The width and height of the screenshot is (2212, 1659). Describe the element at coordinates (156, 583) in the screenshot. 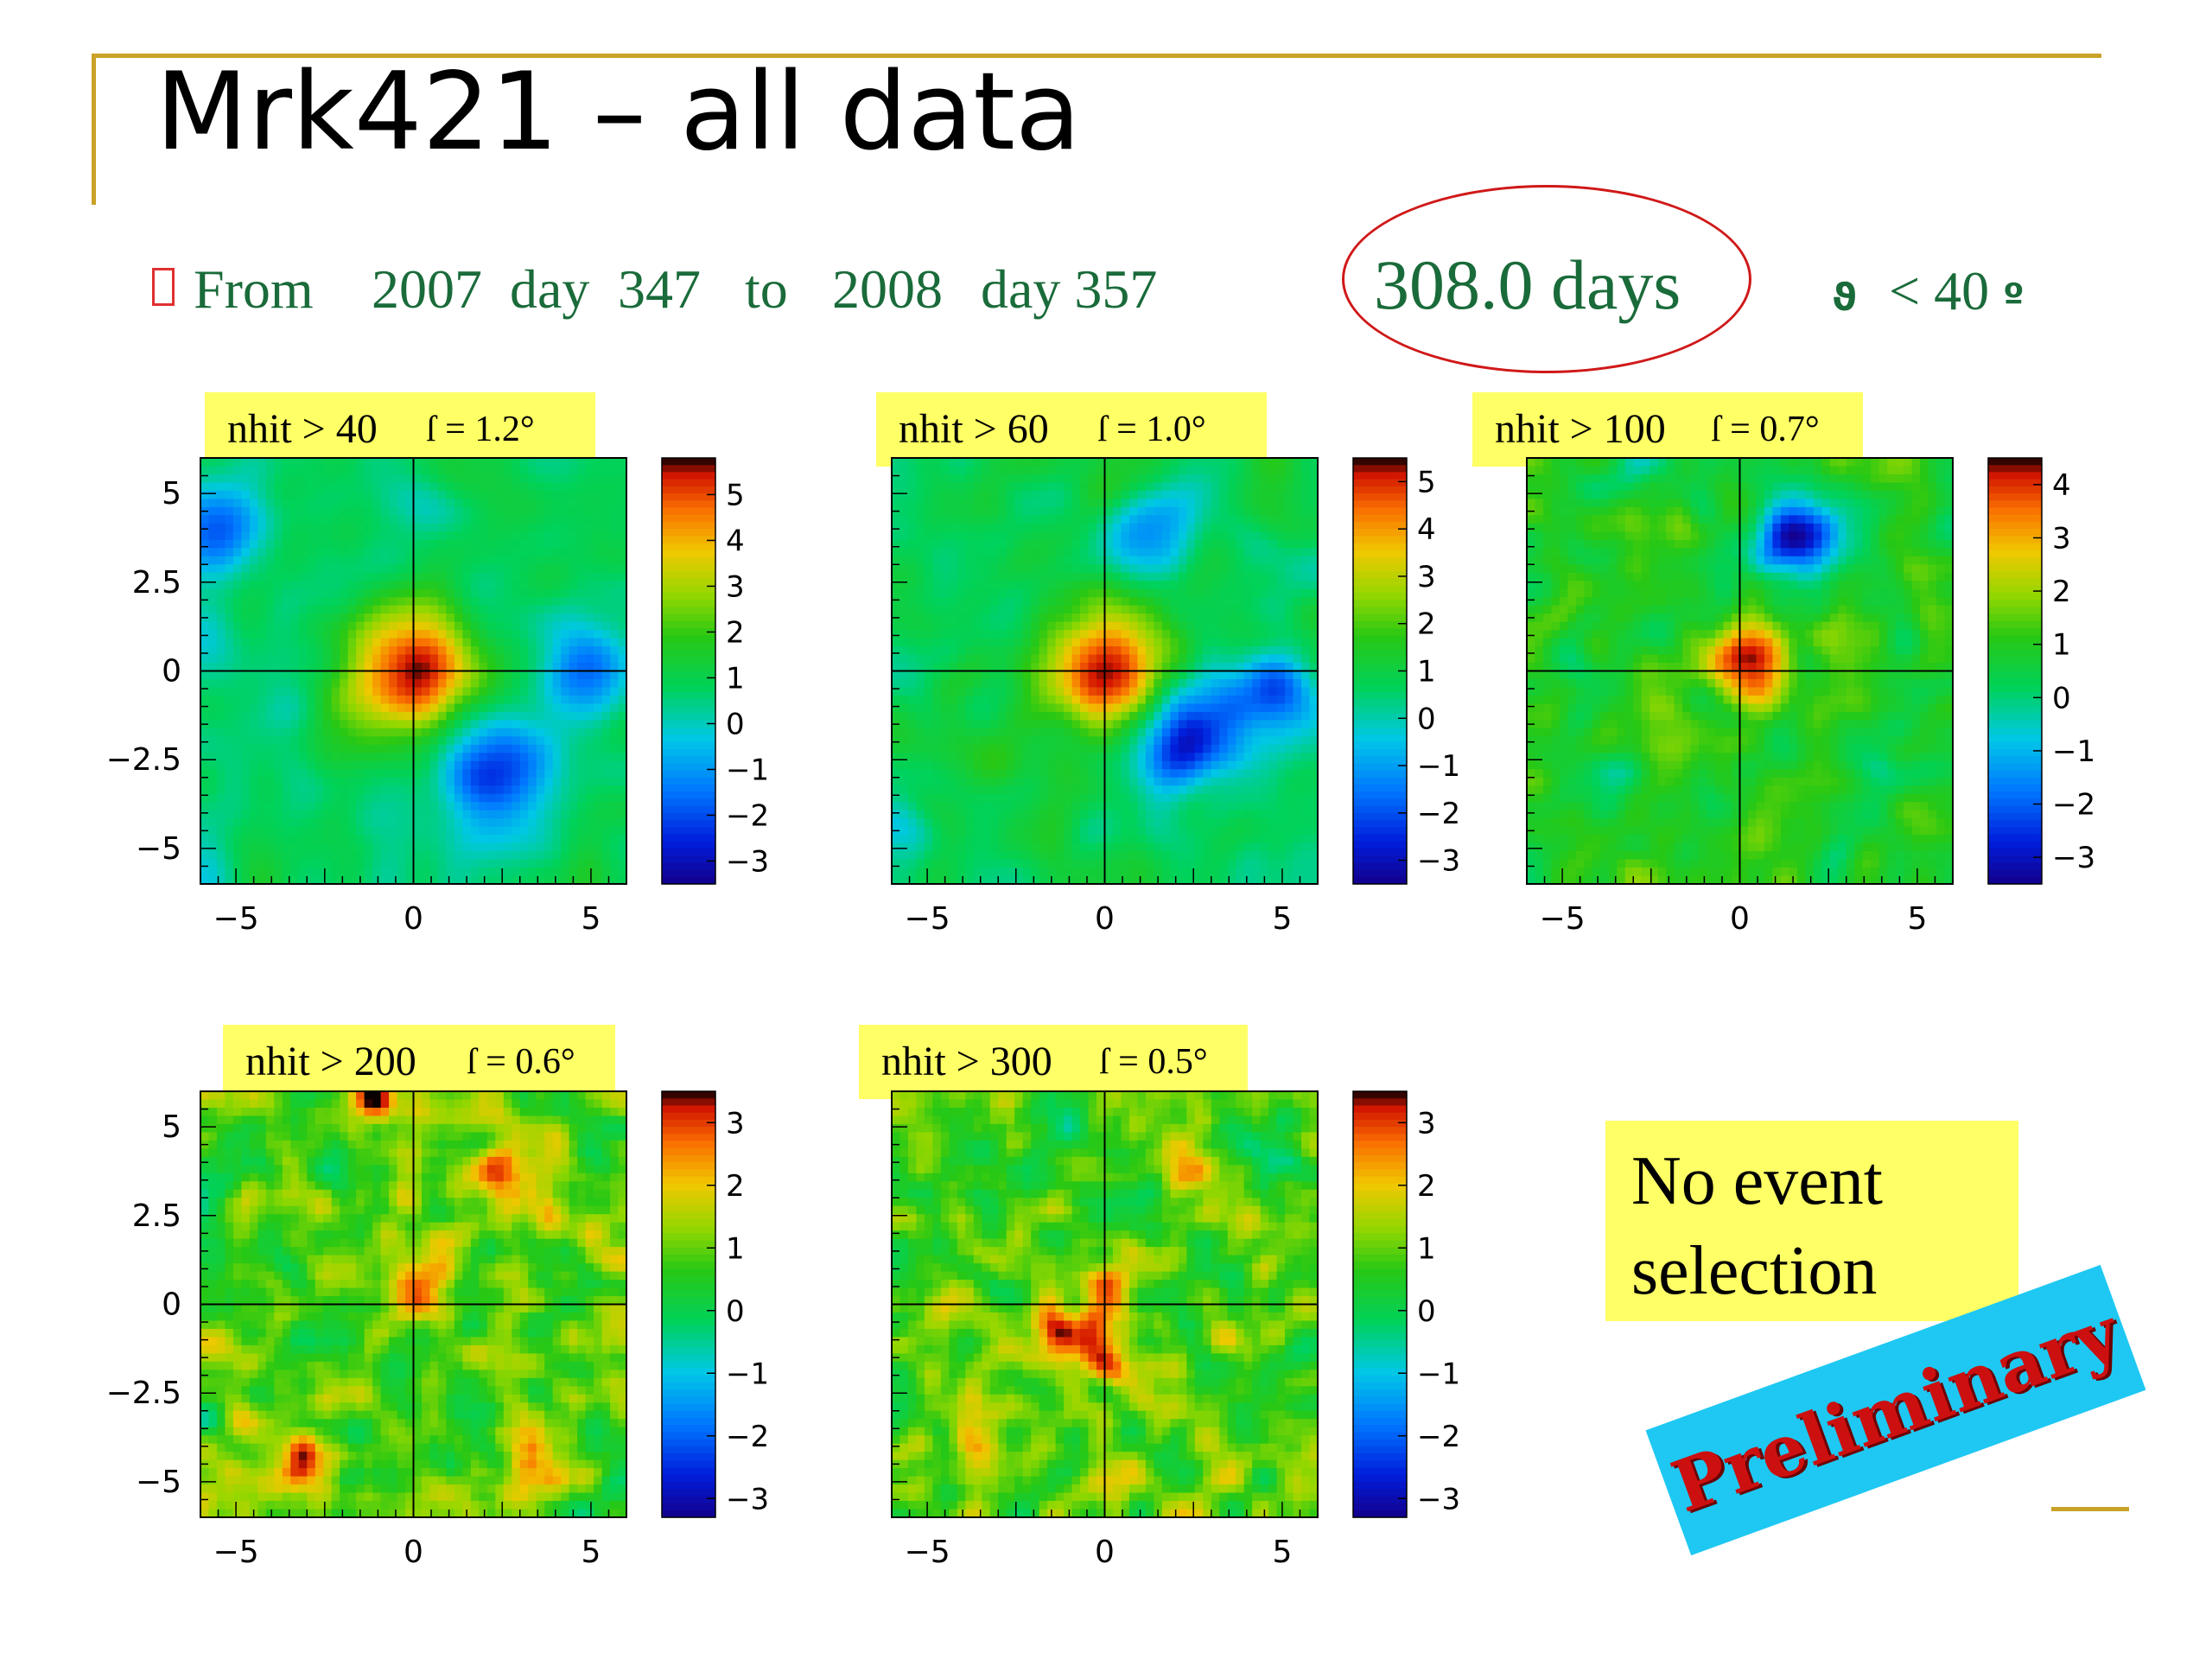

I see `y-tick-label: 2.5` at that location.